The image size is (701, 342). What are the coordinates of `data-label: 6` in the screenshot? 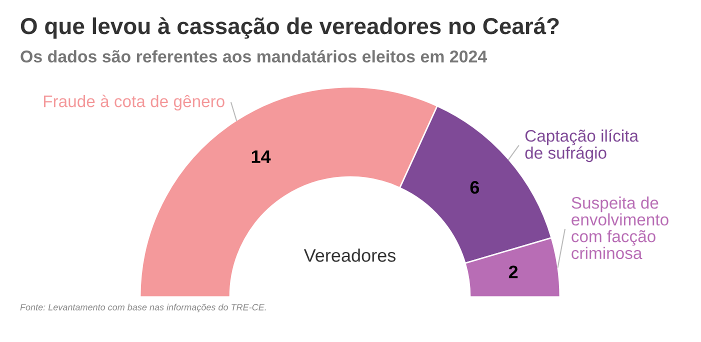 It's located at (475, 187).